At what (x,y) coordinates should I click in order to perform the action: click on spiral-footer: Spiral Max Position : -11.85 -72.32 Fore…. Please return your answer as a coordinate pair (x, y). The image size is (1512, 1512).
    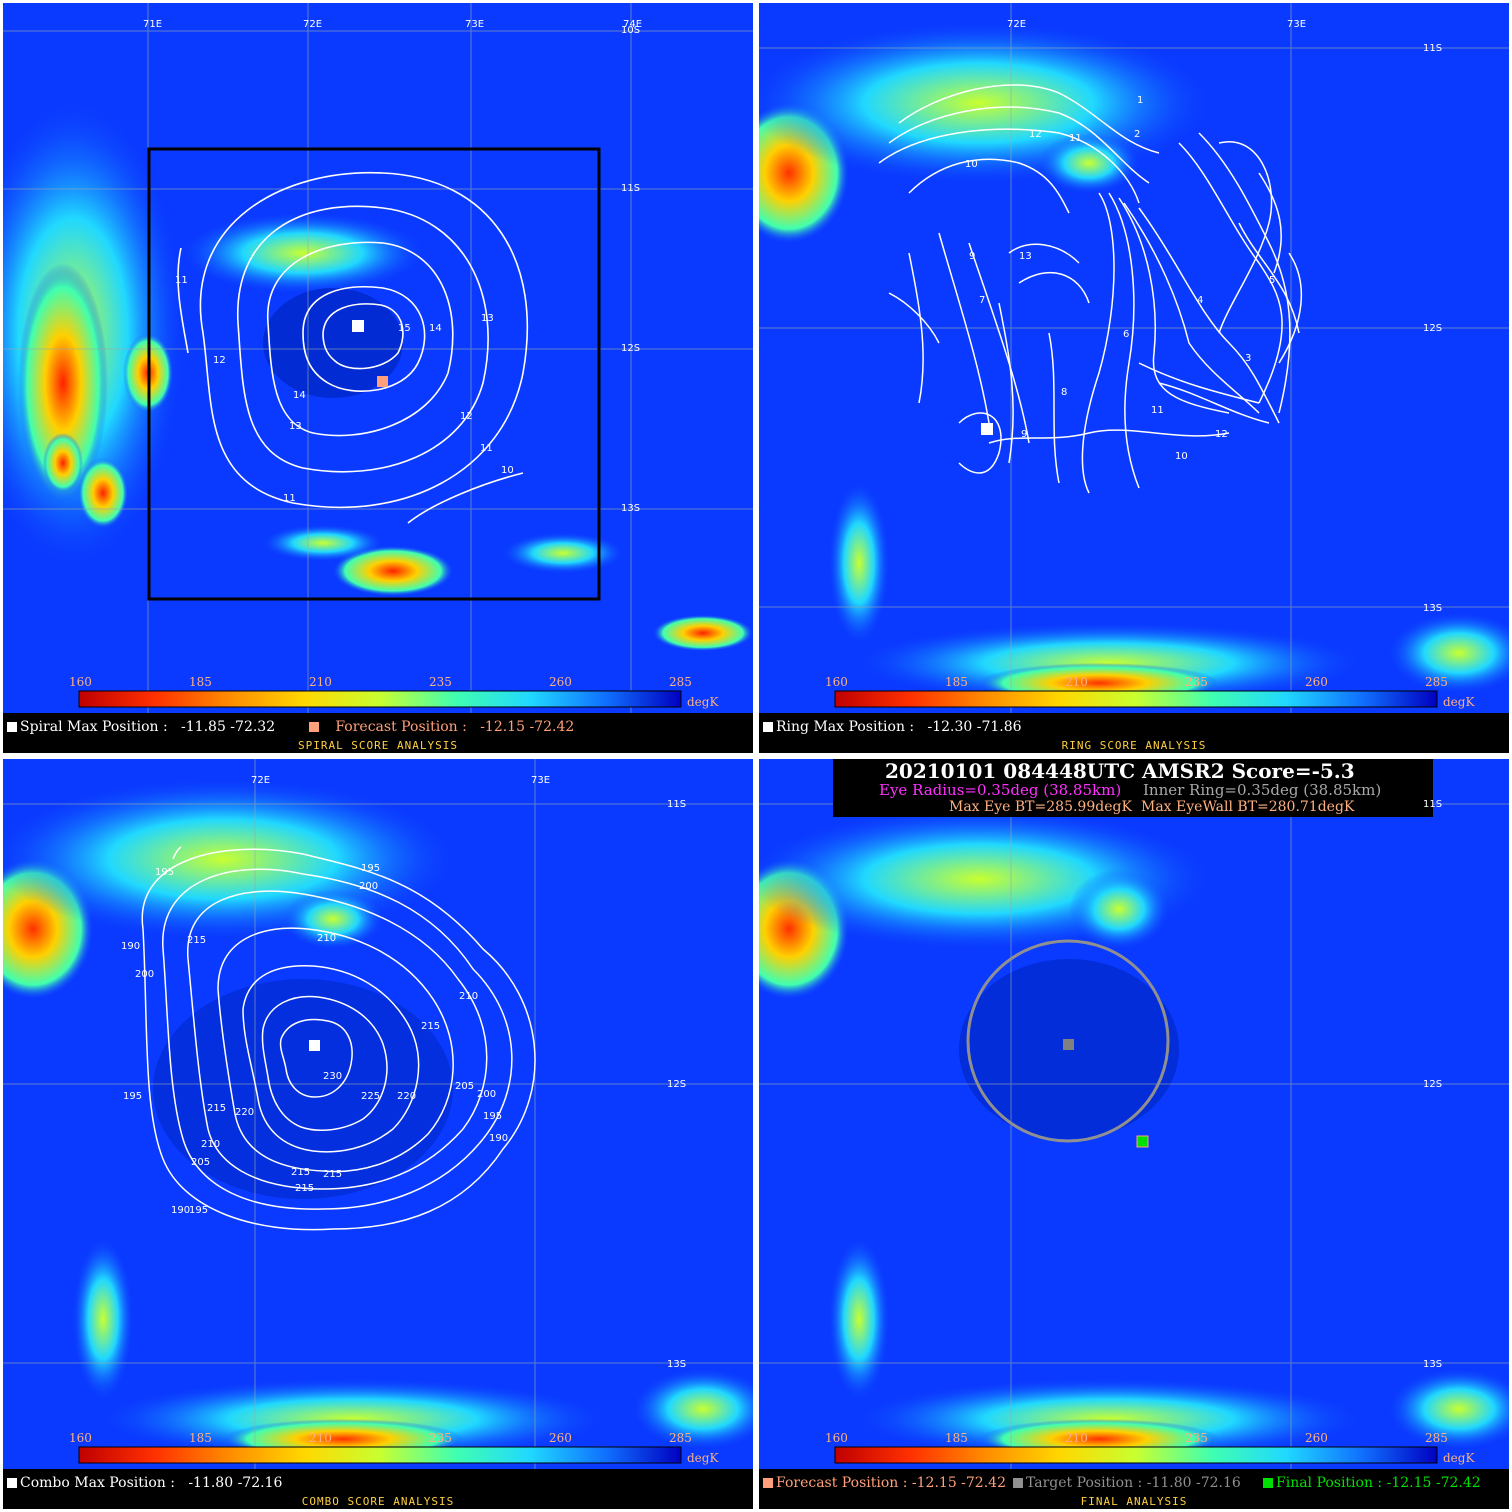
    Looking at the image, I should click on (378, 733).